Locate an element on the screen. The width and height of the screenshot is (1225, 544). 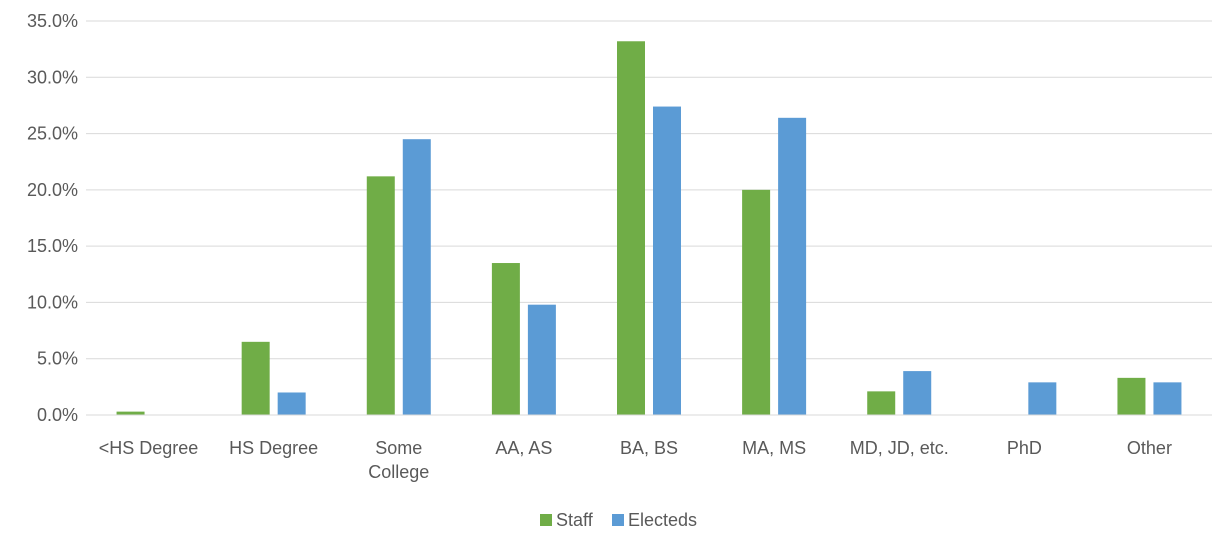
y-tick-label: 25.0% is located at coordinates (52, 134).